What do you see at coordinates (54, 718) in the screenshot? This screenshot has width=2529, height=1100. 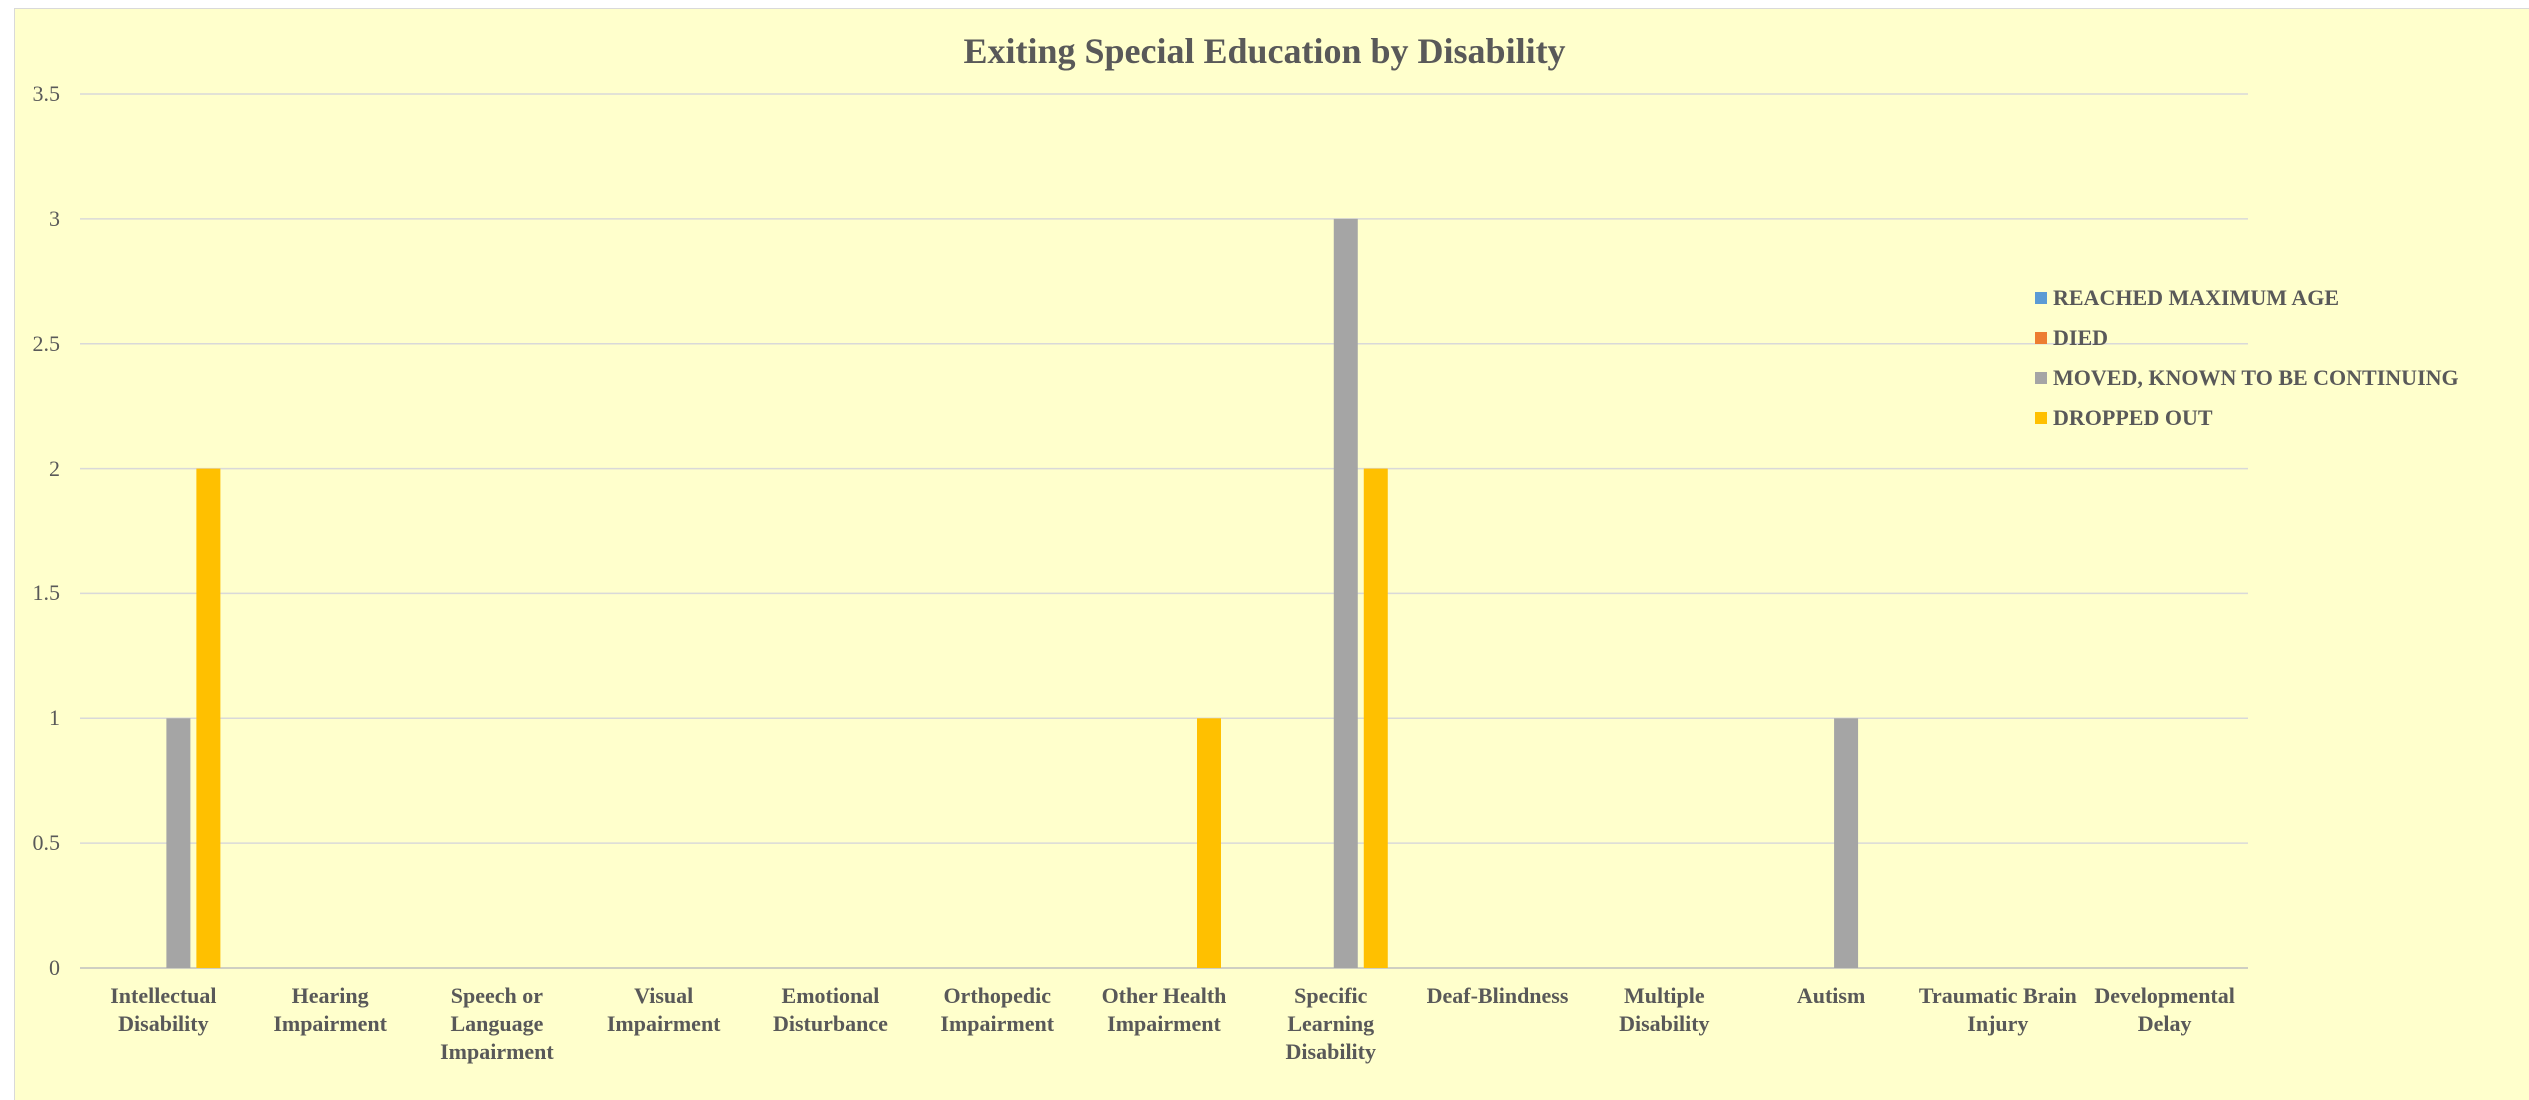 I see `y-tick-label: 1` at bounding box center [54, 718].